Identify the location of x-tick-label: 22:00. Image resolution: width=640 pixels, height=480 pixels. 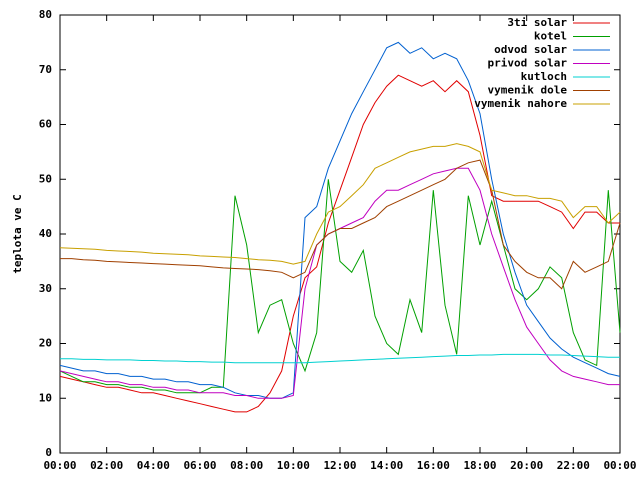
(573, 465).